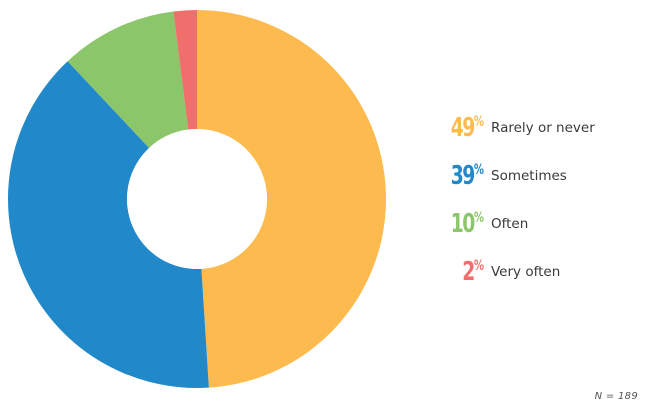 The width and height of the screenshot is (660, 412). I want to click on donut-slice-very-often, so click(185, 70).